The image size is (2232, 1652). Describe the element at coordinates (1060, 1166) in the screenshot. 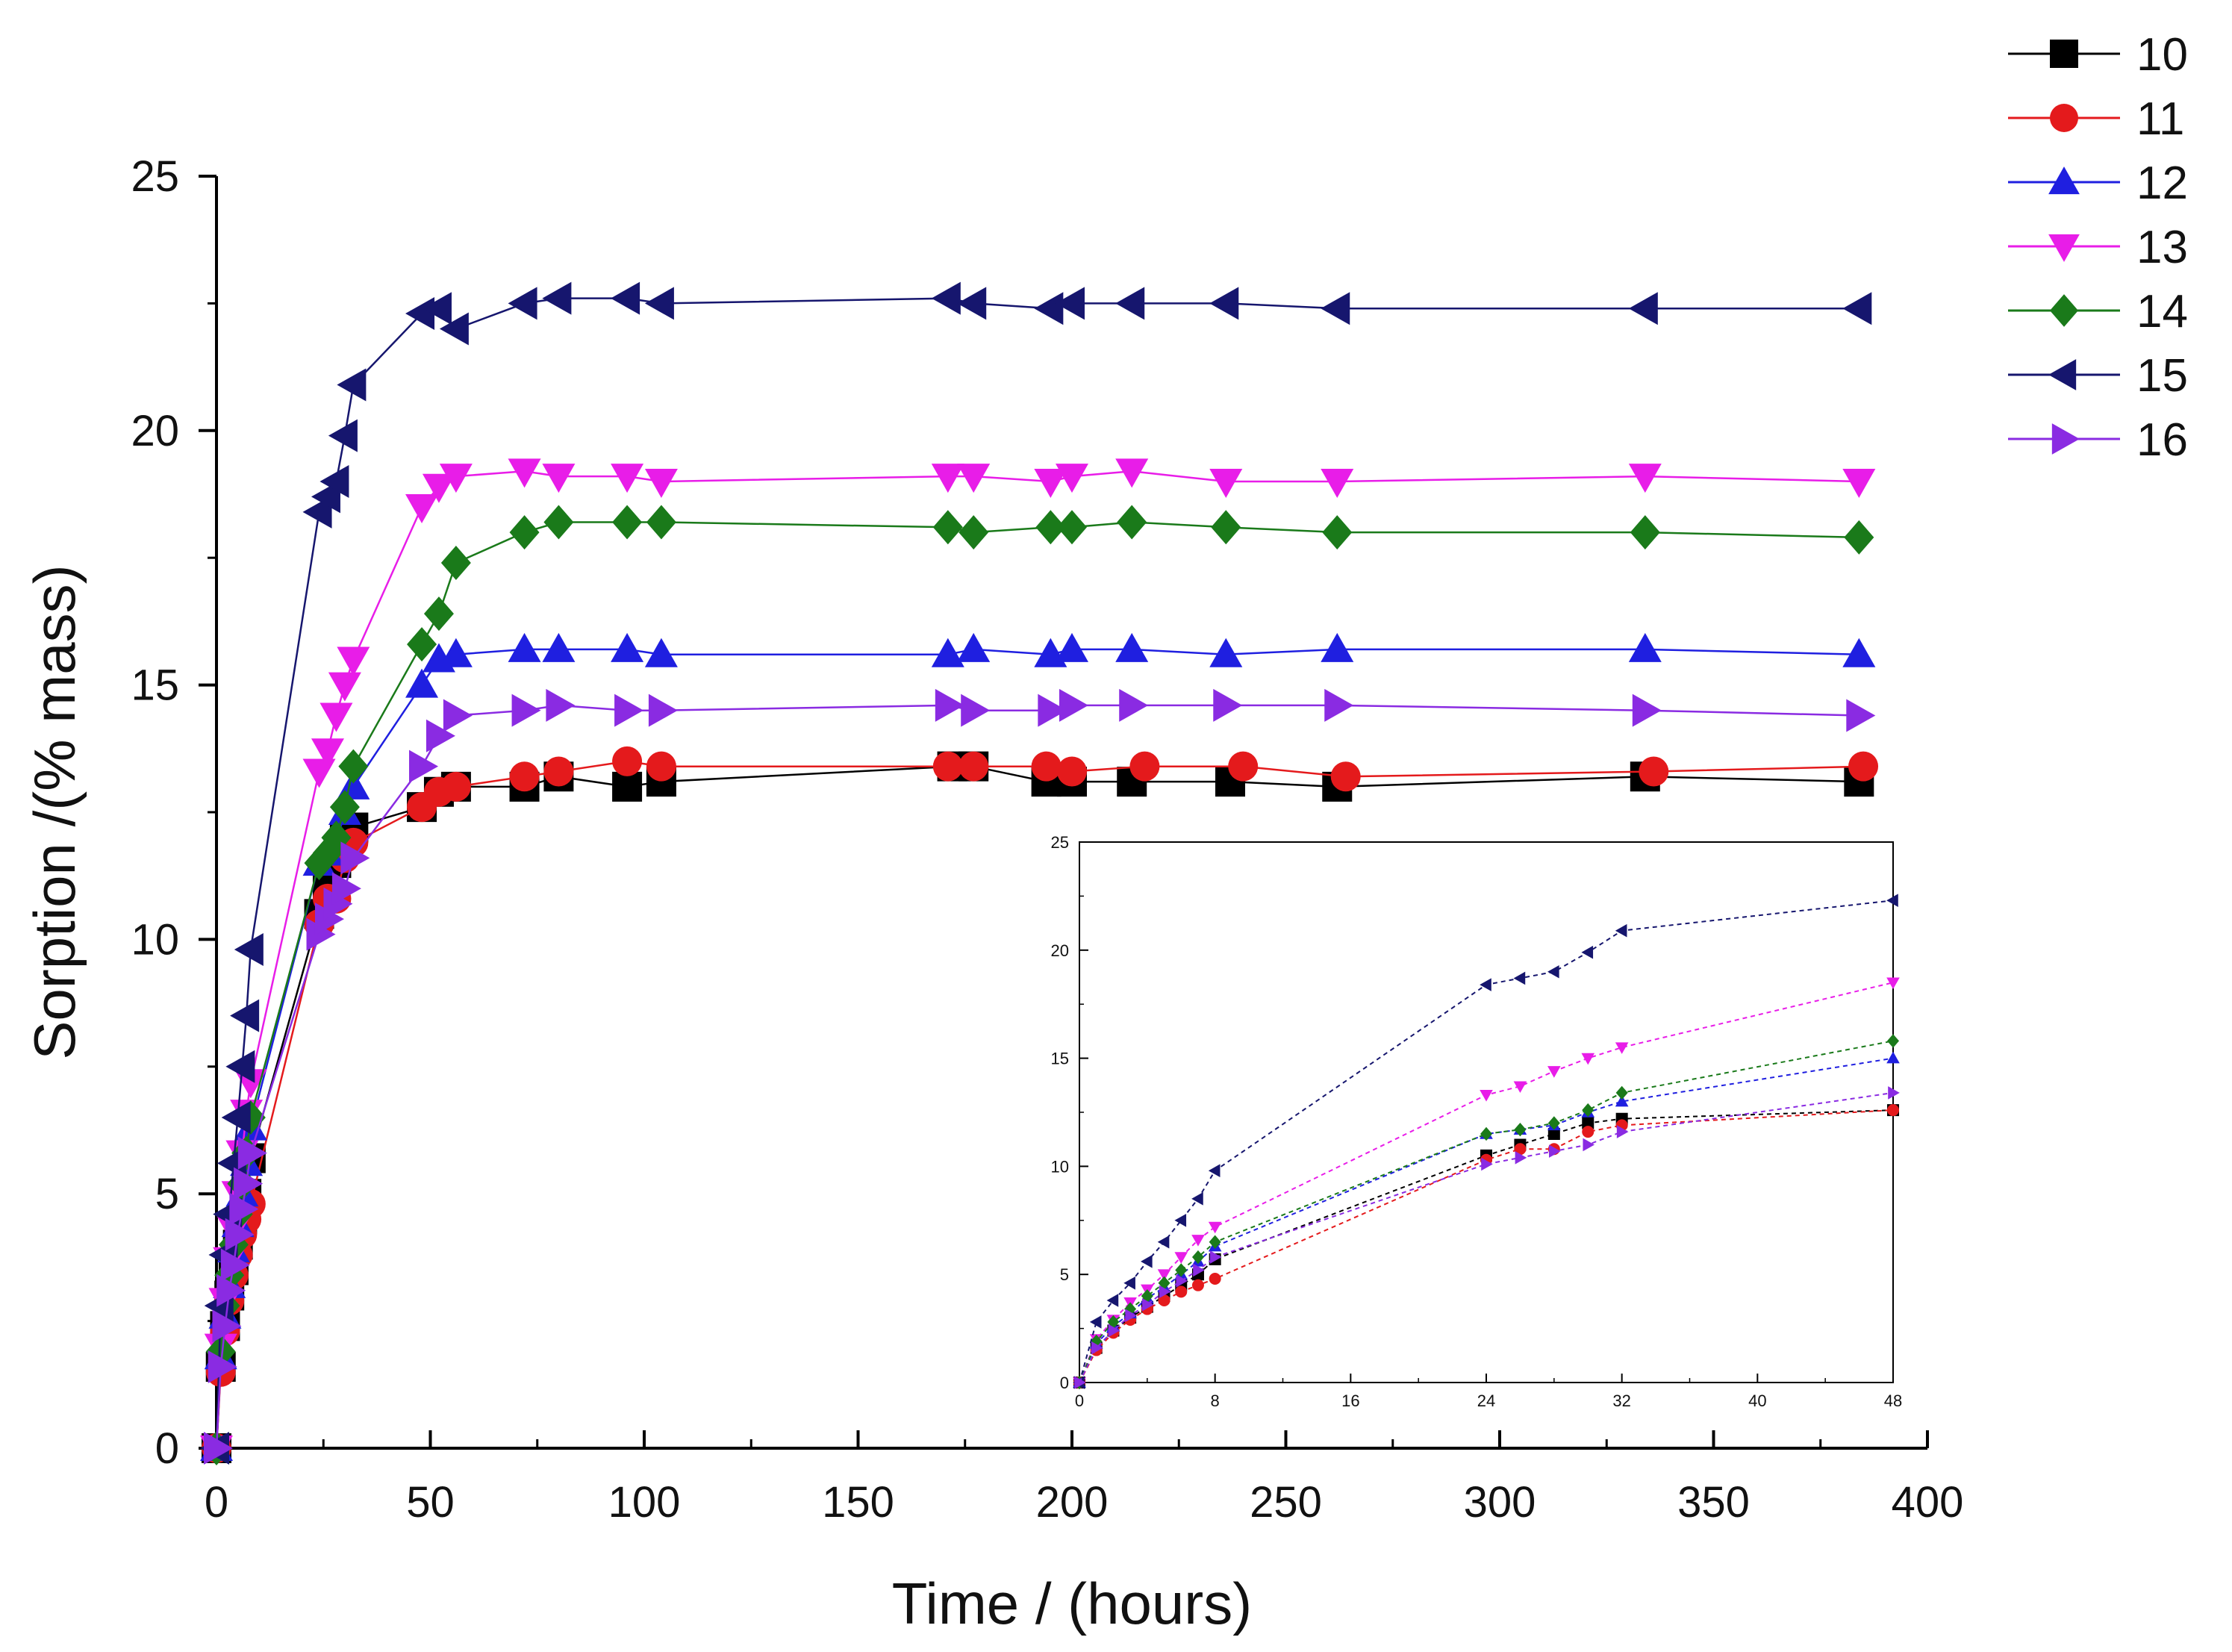

I see `inset-y-tick-label: 10` at that location.